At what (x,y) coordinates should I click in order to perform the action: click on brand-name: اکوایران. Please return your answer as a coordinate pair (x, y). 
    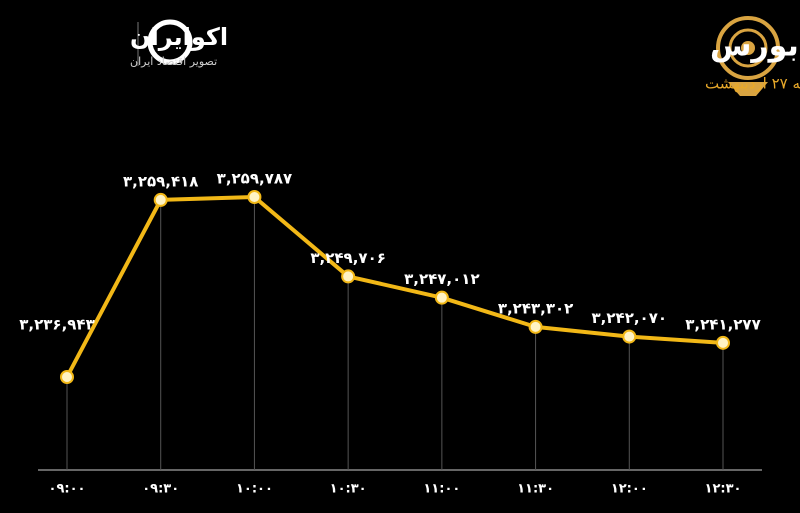
    Looking at the image, I should click on (179, 37).